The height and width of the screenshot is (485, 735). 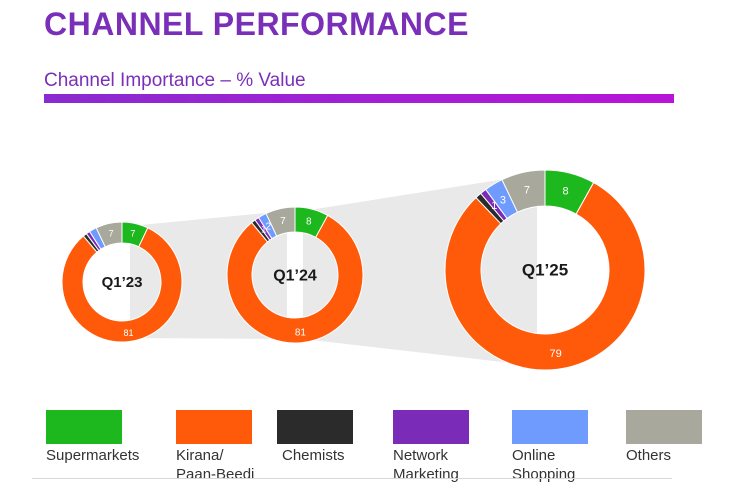 I want to click on donut-1-segment-others, so click(x=109, y=234).